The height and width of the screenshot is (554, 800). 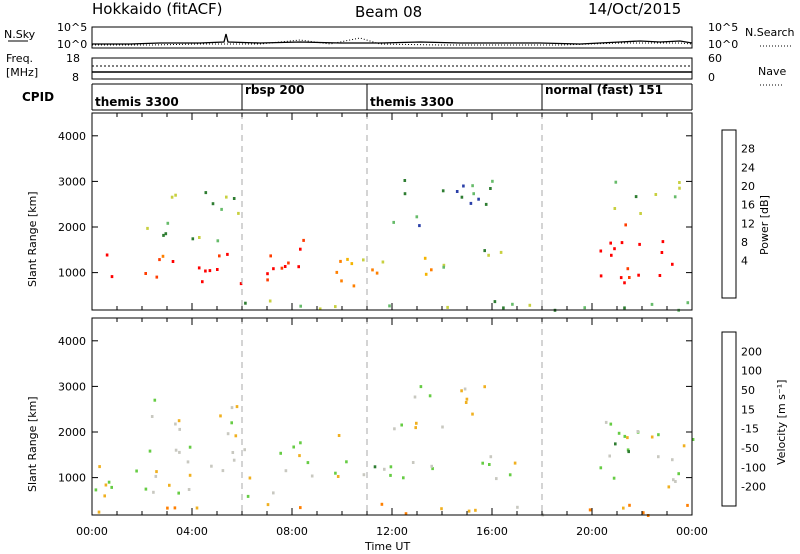 What do you see at coordinates (492, 531) in the screenshot?
I see `time-tick-label: 16:00` at bounding box center [492, 531].